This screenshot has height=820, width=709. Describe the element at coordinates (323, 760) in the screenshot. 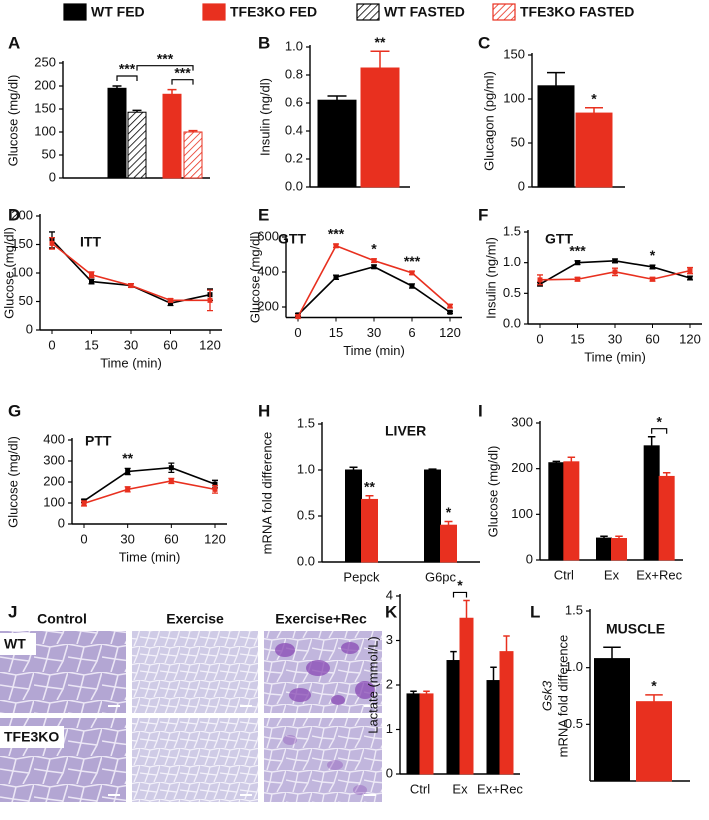

I see `micrograph` at that location.